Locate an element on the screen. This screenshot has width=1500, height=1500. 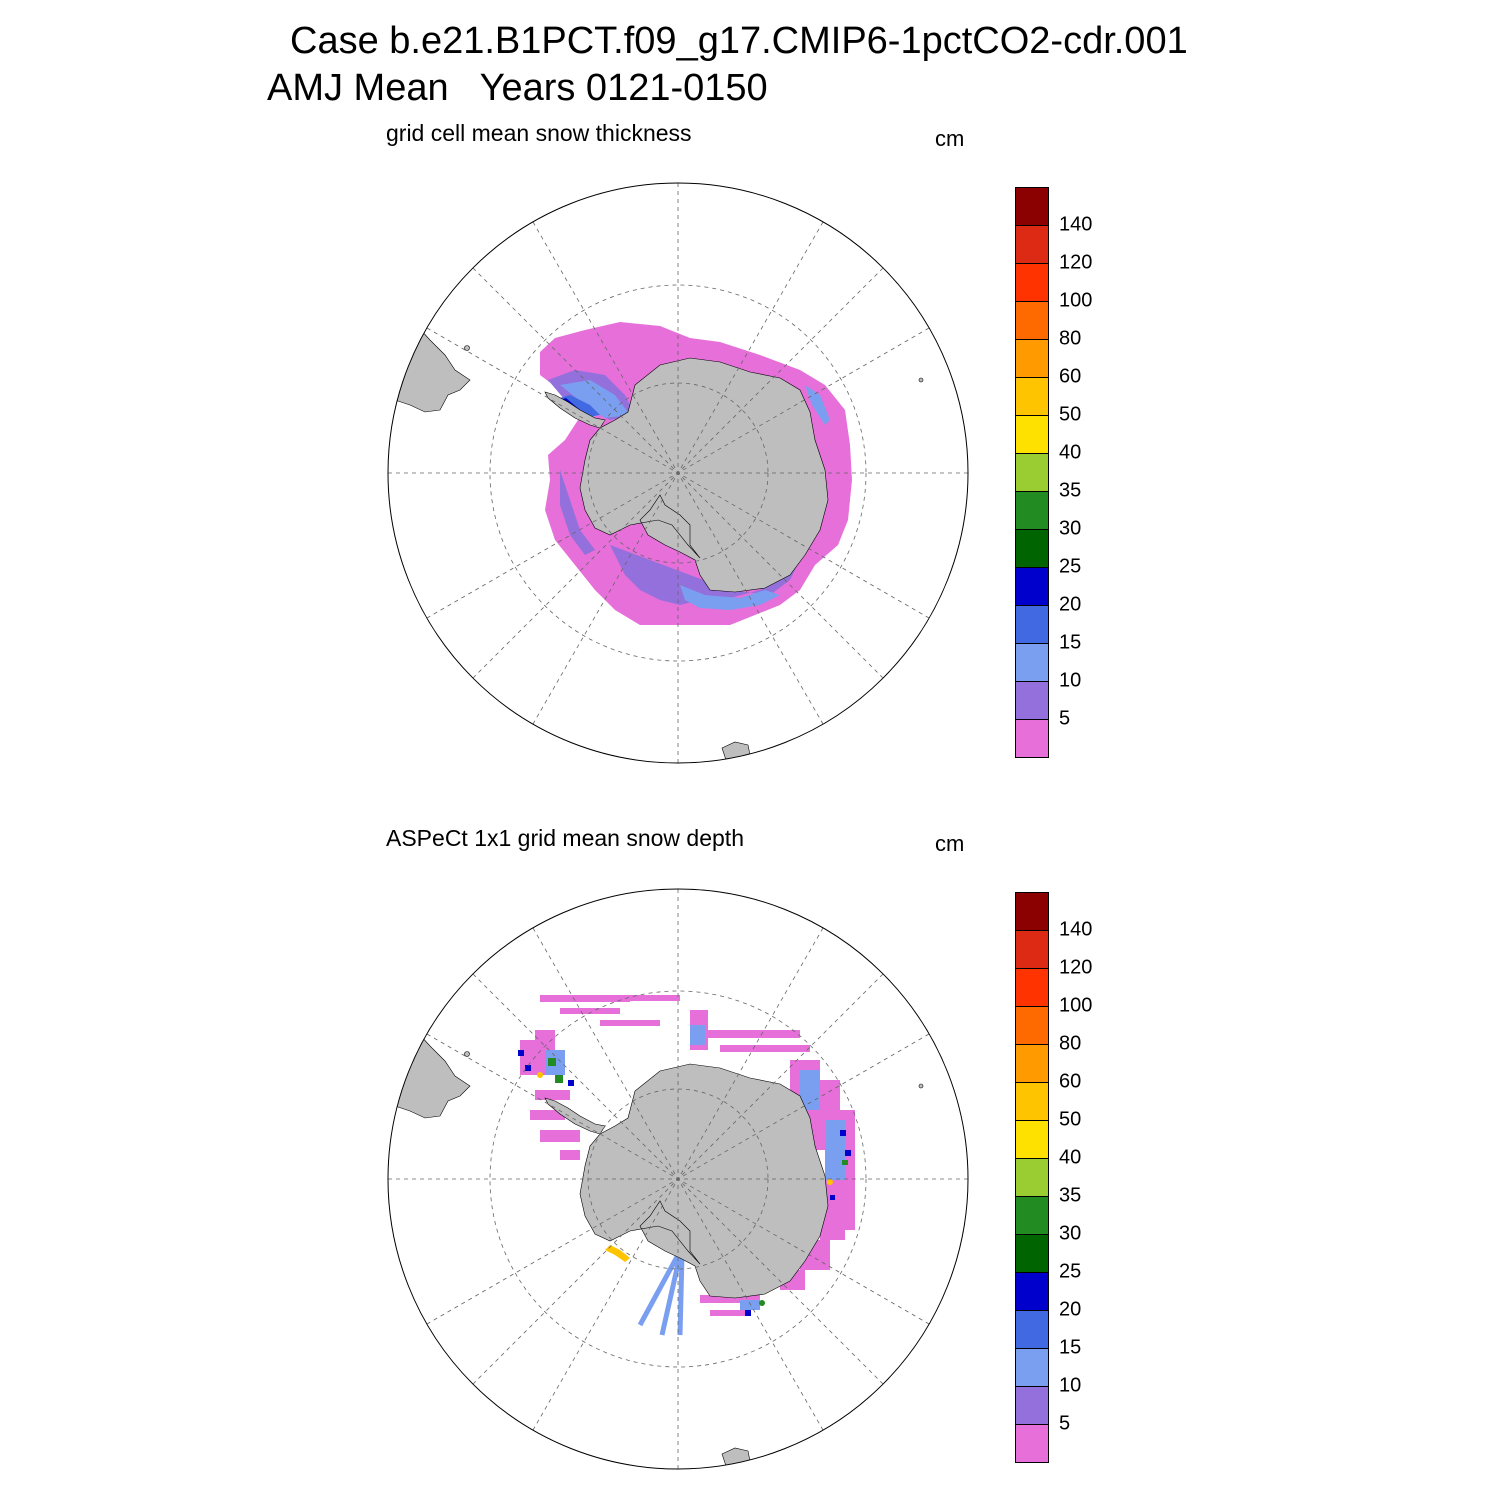
panel1-colorbar-tick-label: 25 is located at coordinates (1070, 566).